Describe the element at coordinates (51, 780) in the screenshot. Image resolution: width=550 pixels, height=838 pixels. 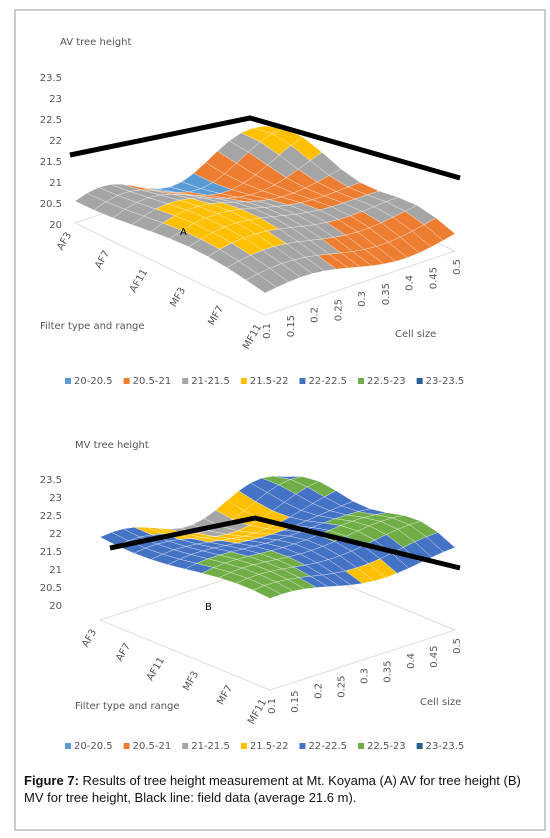
I see `caption-label: Figure 7:` at that location.